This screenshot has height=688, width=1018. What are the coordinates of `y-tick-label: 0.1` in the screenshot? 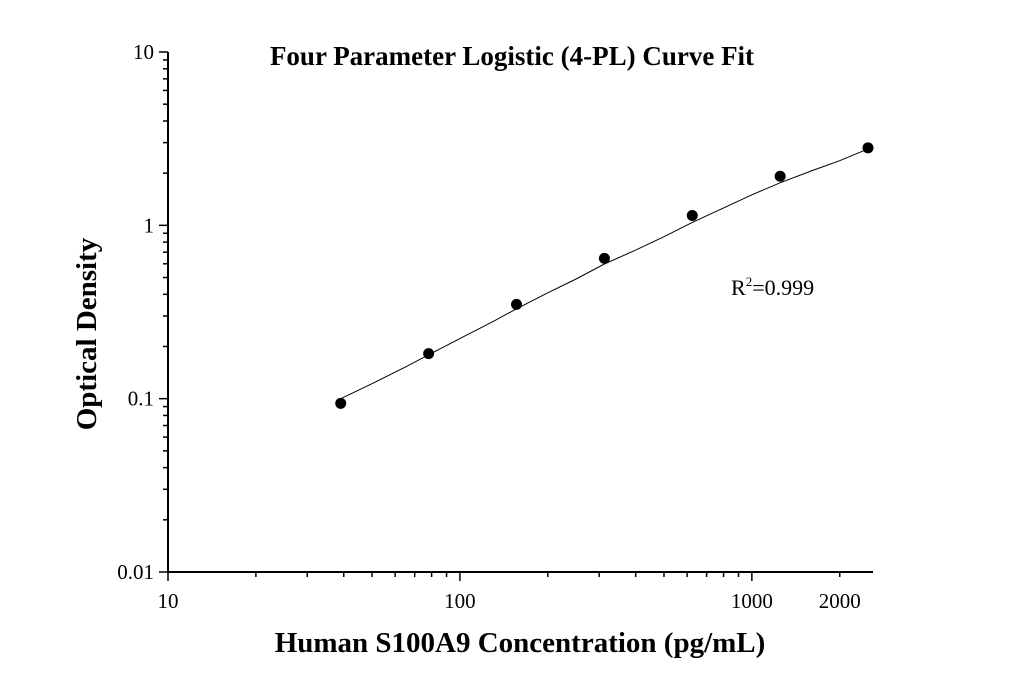 It's located at (141, 399).